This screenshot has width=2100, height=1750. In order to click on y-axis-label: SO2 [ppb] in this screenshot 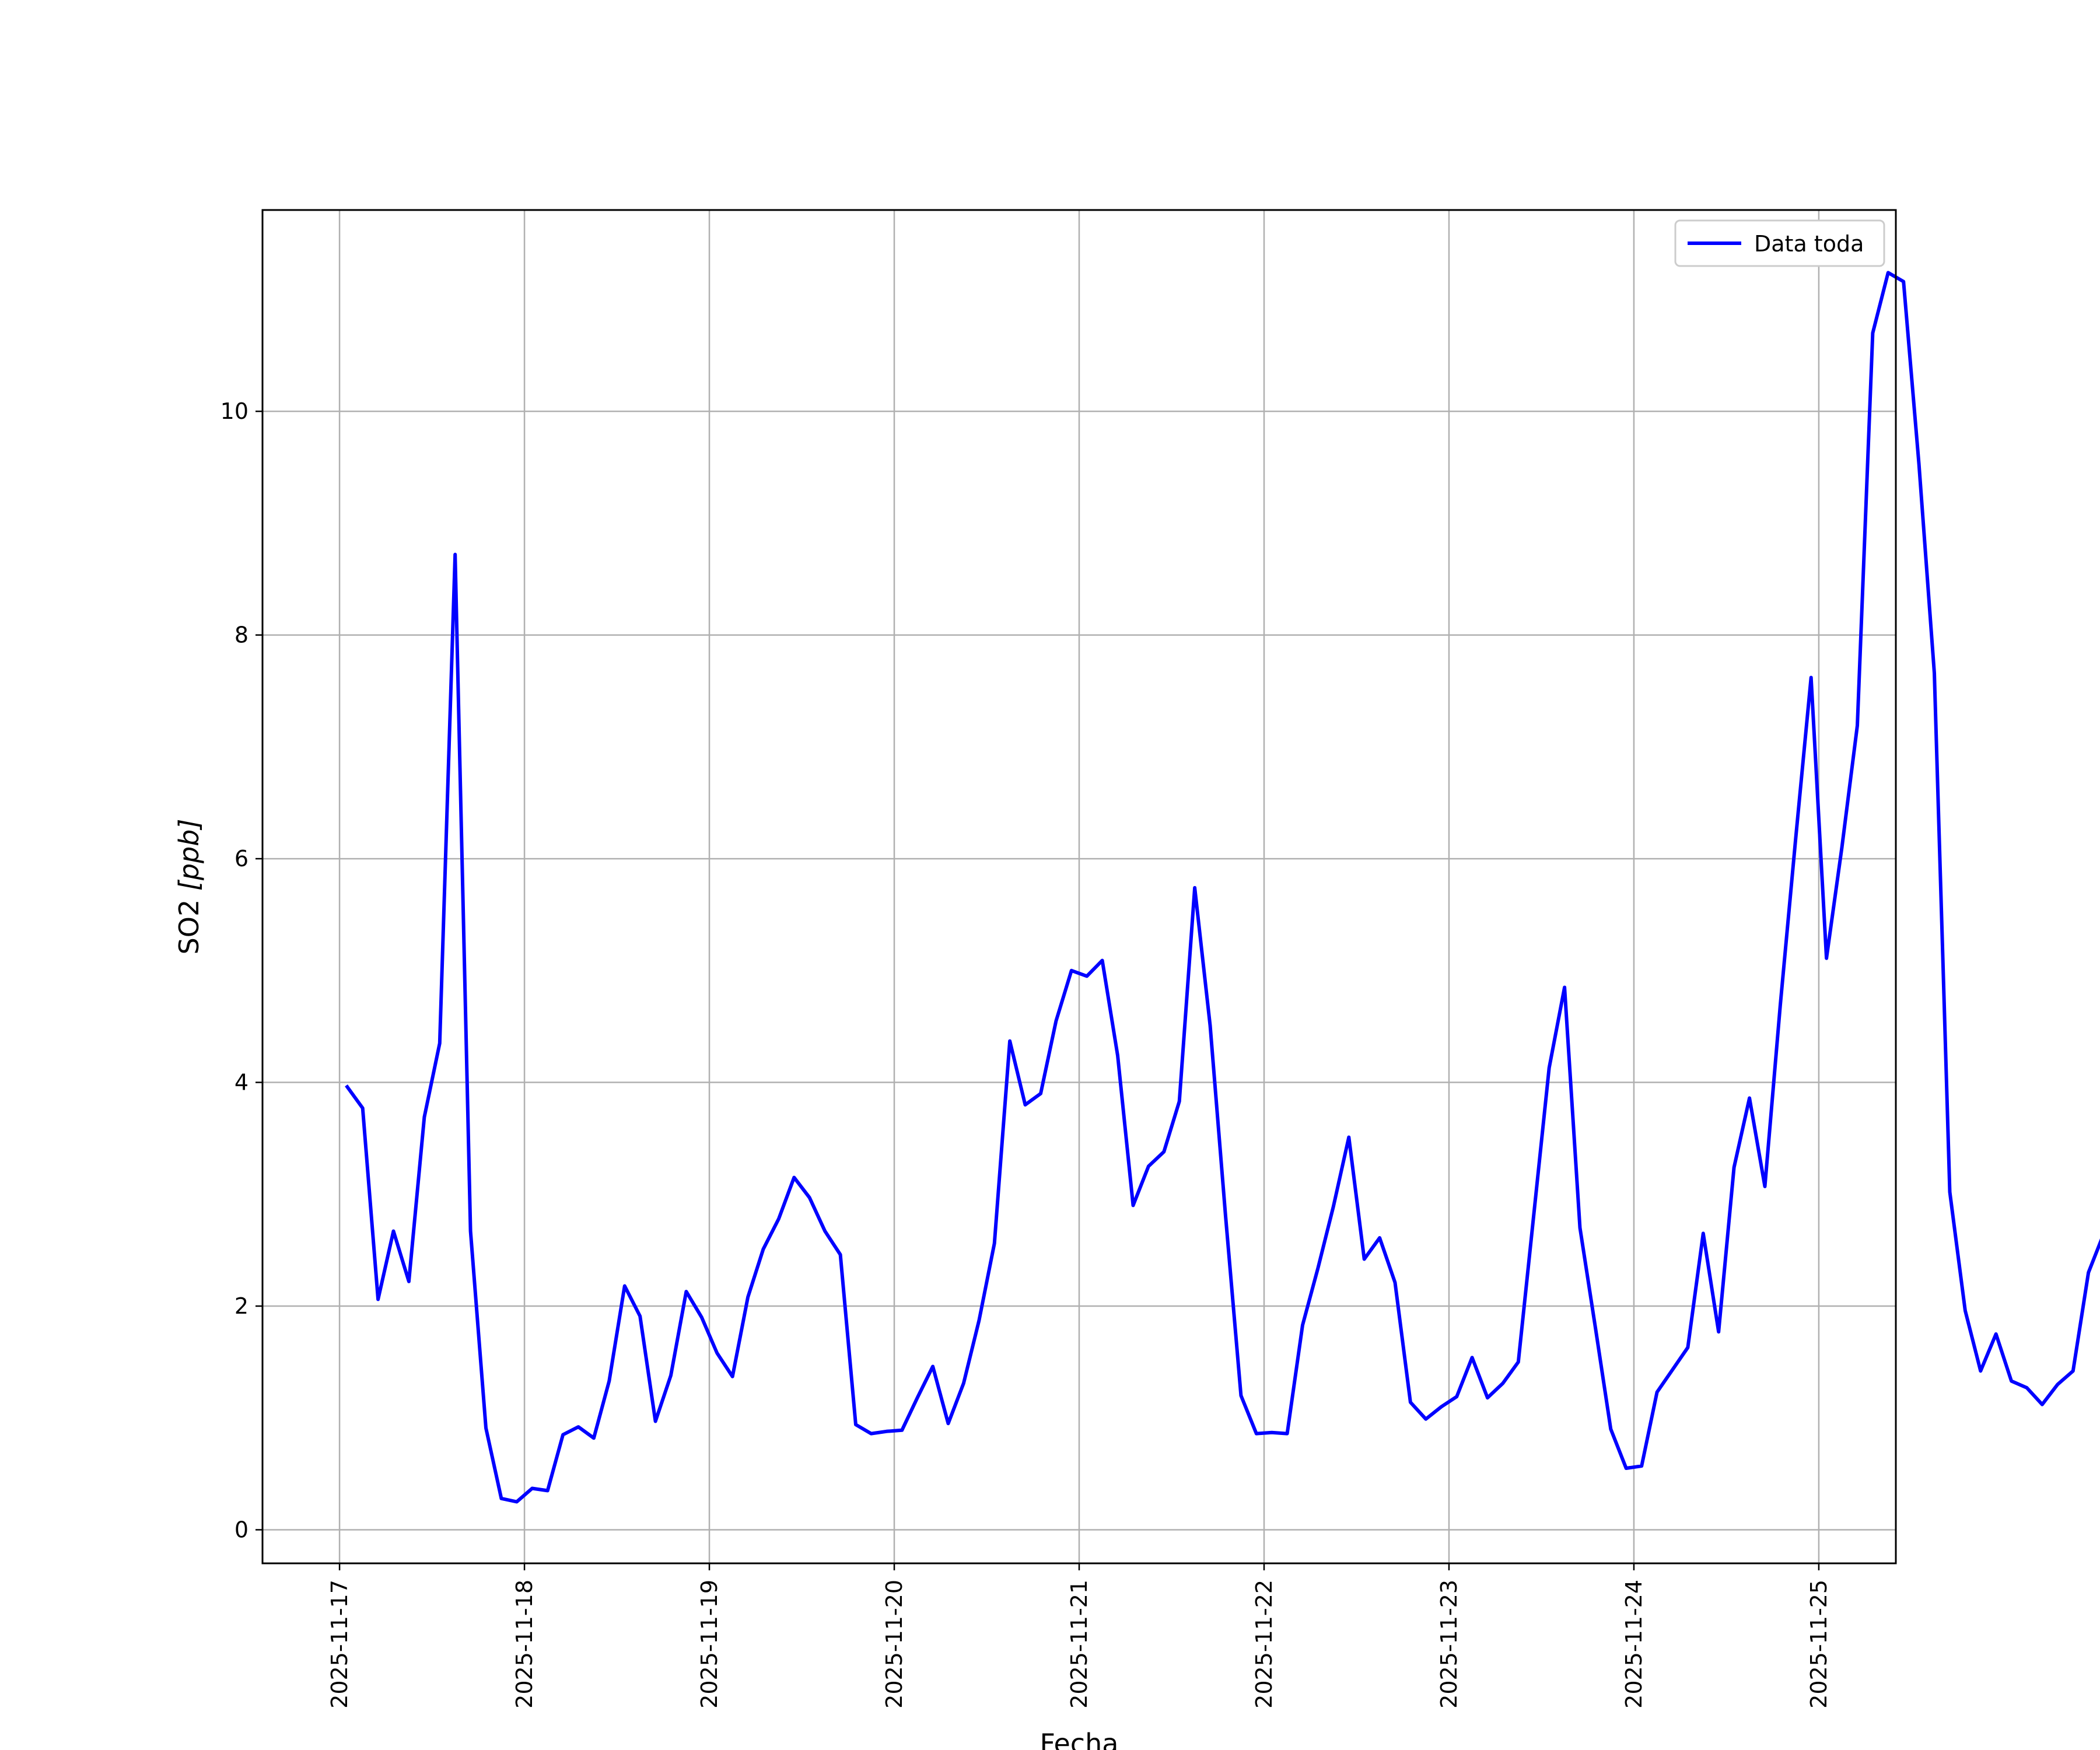, I will do `click(189, 887)`.